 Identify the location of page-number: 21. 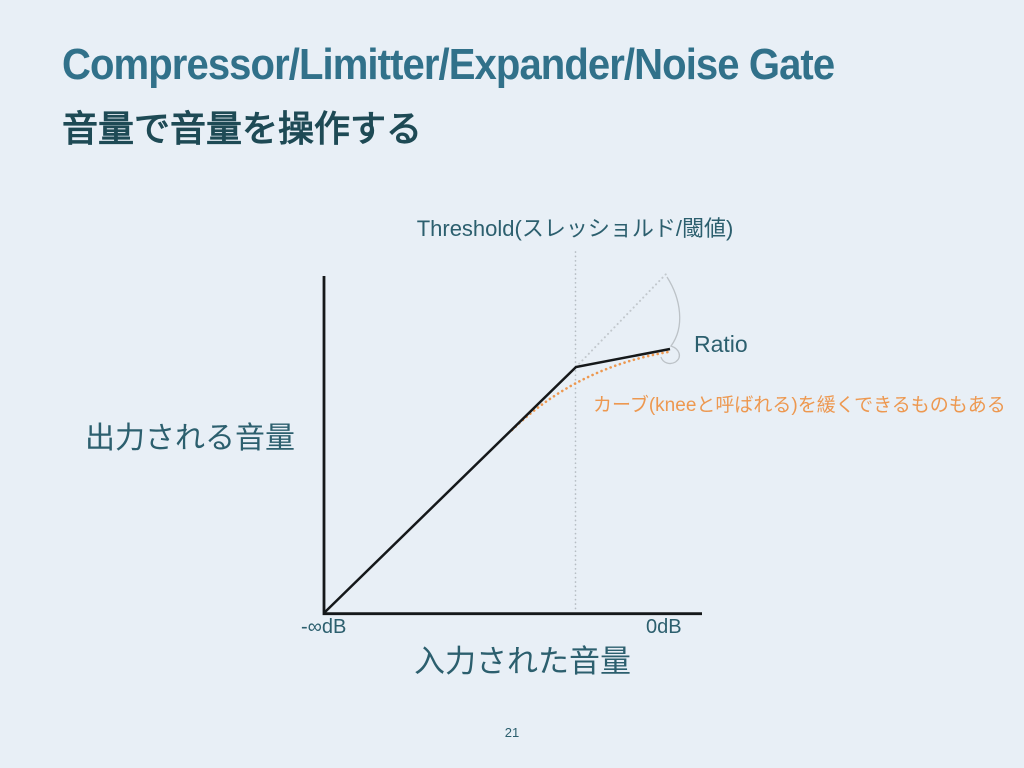
(512, 732).